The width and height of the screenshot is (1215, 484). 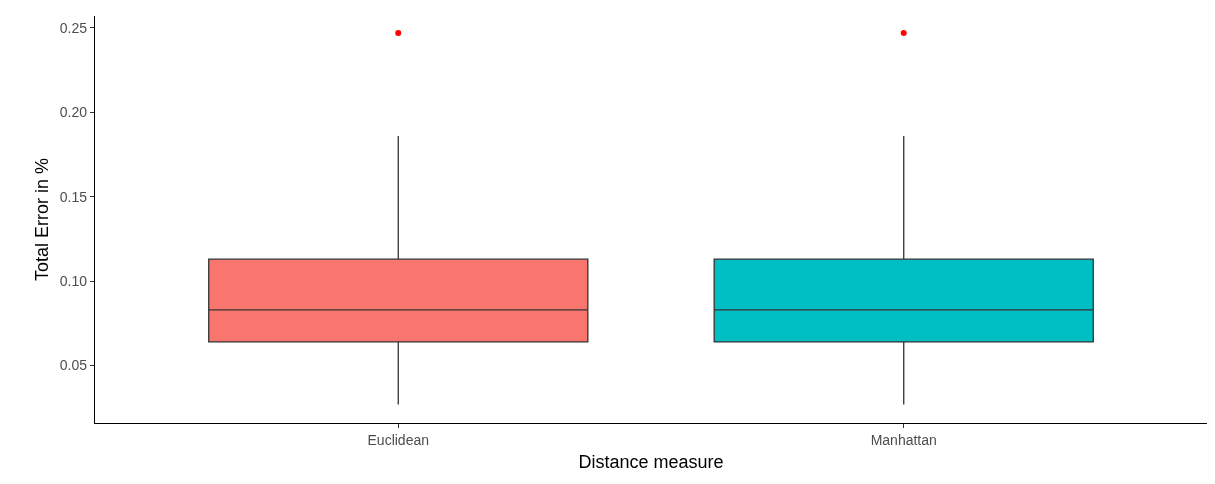 What do you see at coordinates (73, 112) in the screenshot?
I see `y-tick-label: 0.20` at bounding box center [73, 112].